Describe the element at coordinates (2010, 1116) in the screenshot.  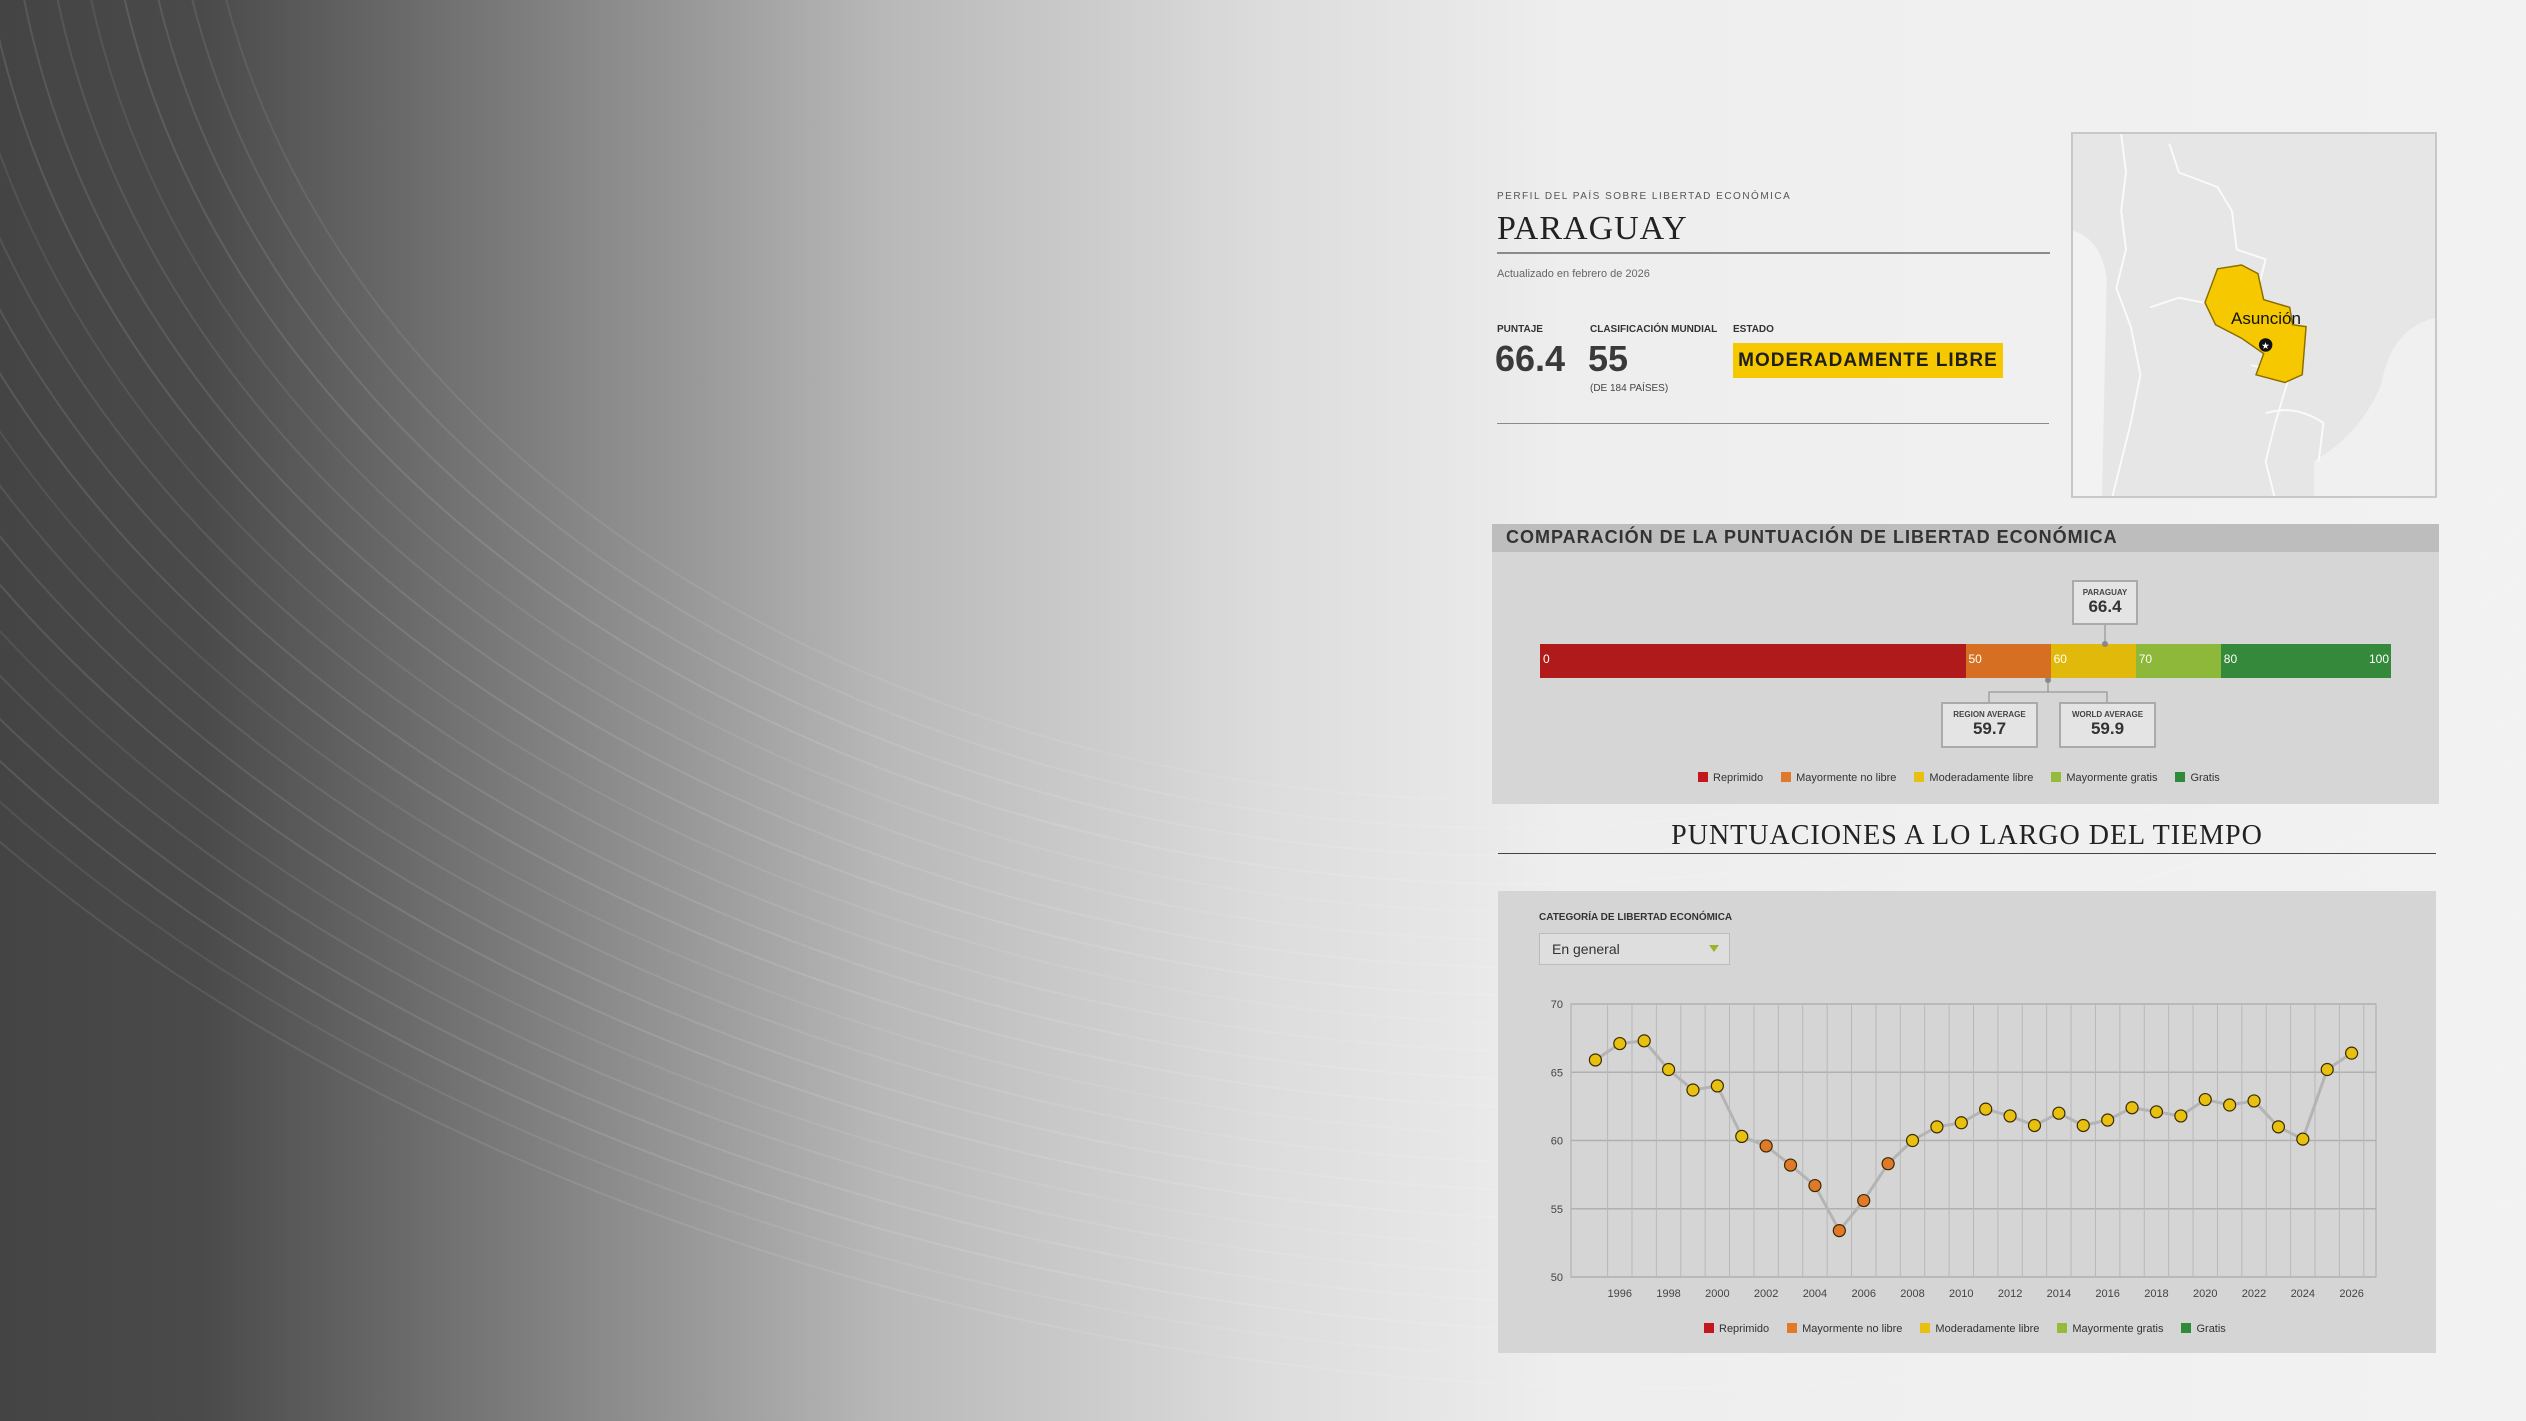
I see `data-point-2012` at that location.